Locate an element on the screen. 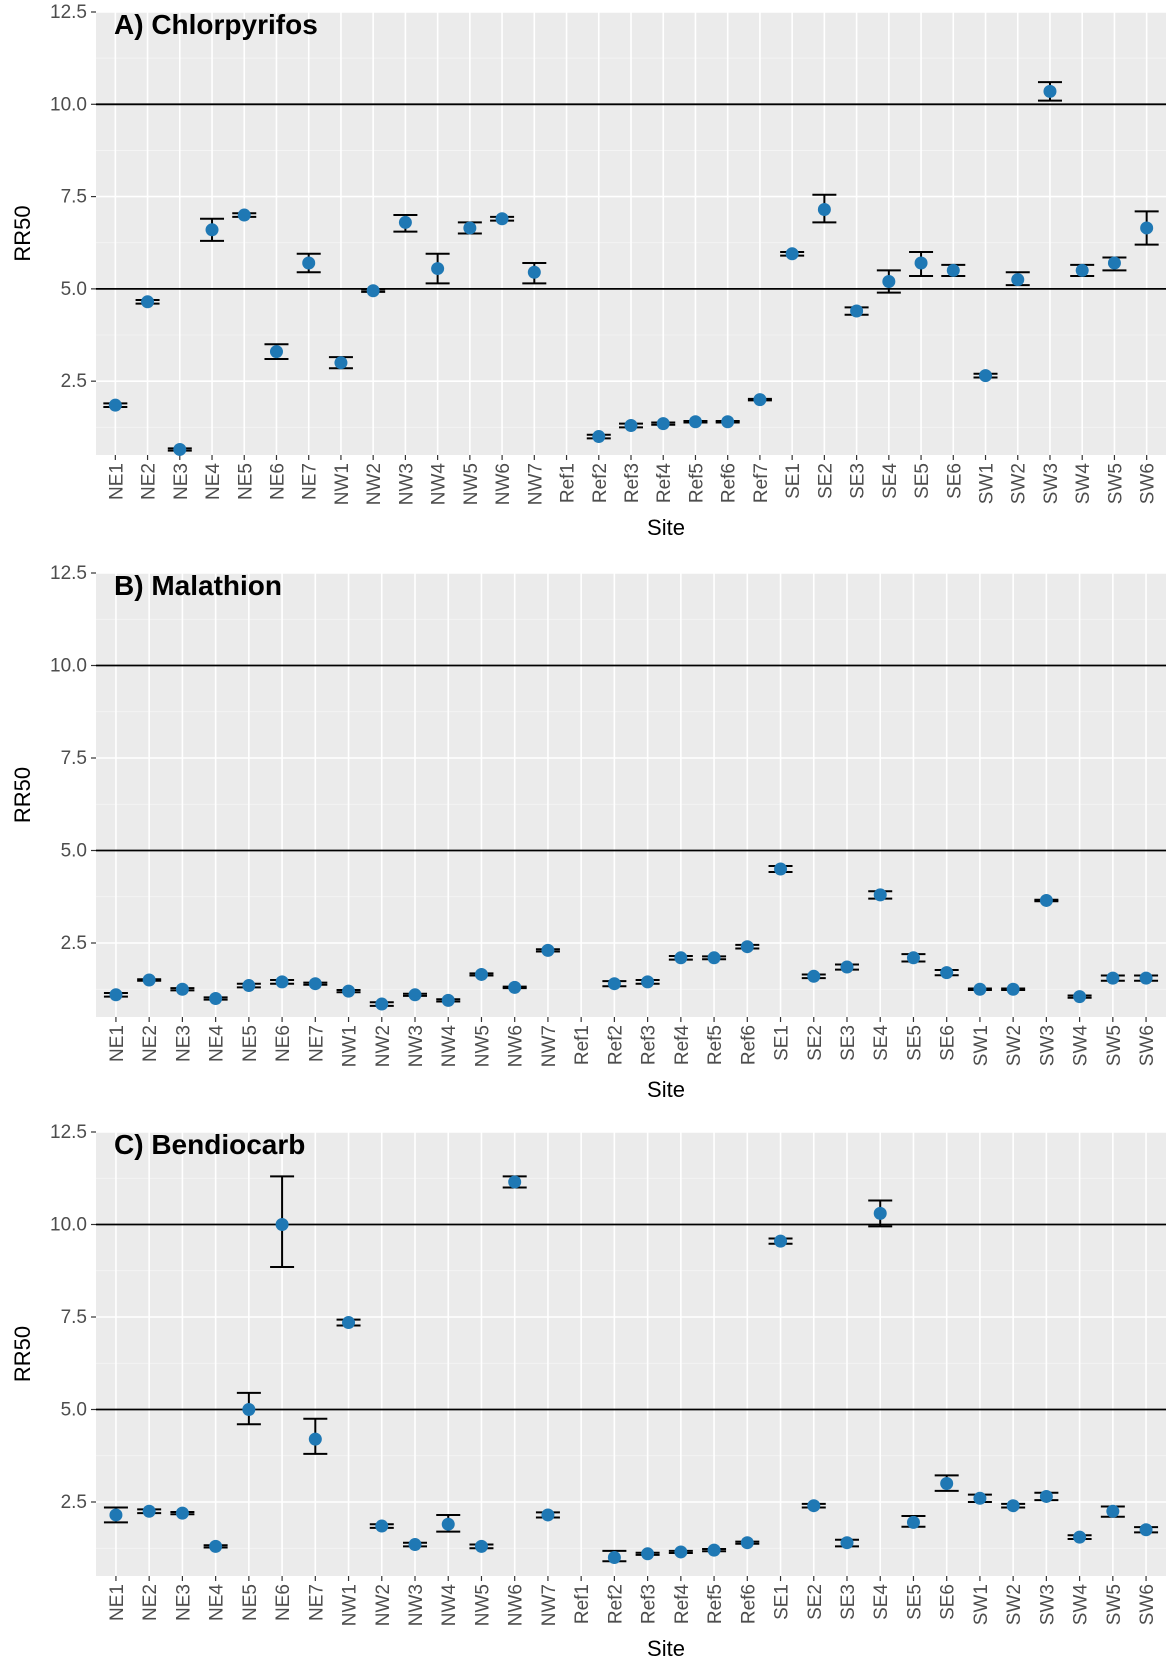  x-tick-label: SW5 is located at coordinates (1114, 1604).